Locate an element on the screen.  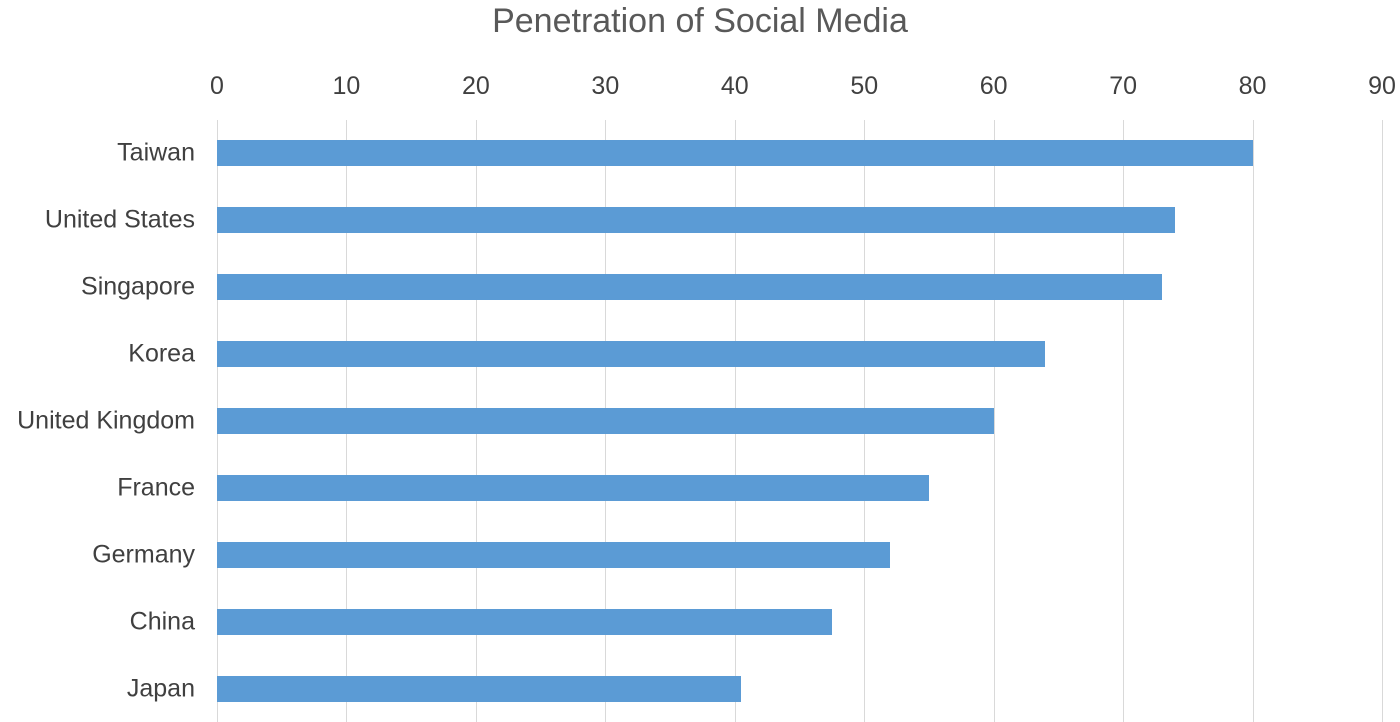
x-axis-tick-label: 50 is located at coordinates (864, 86).